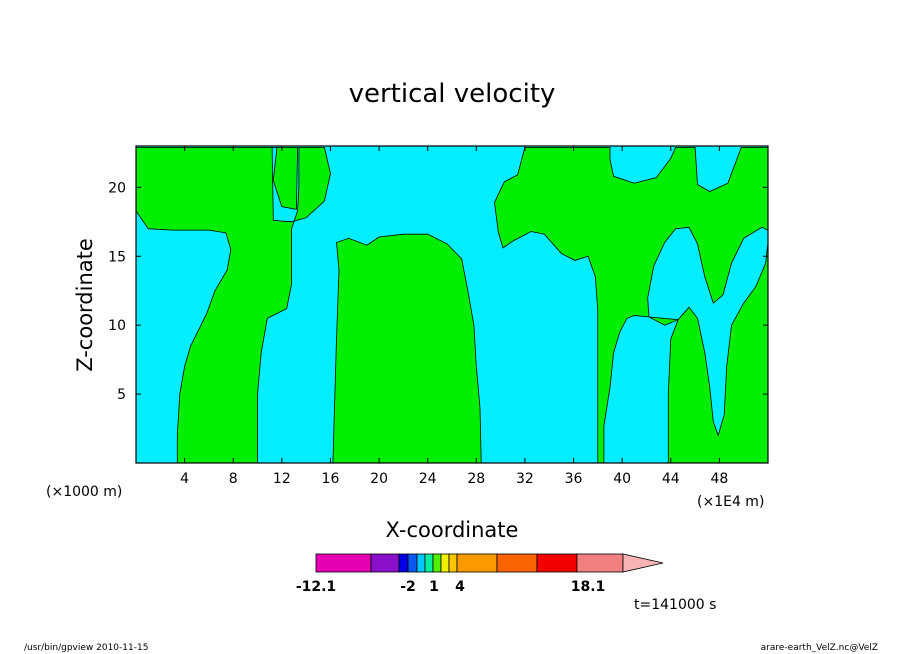  What do you see at coordinates (819, 648) in the screenshot?
I see `footer-right: arare-earth_VelZ.nc@VelZ` at bounding box center [819, 648].